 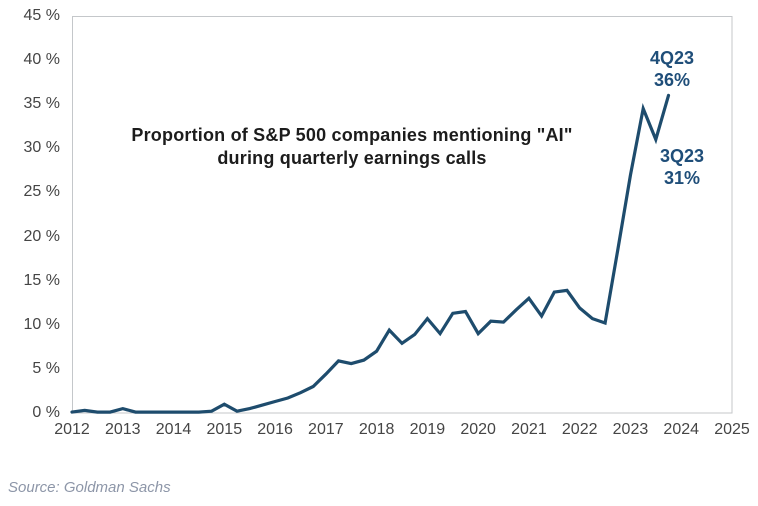 What do you see at coordinates (732, 429) in the screenshot?
I see `x-axis-label: 2025` at bounding box center [732, 429].